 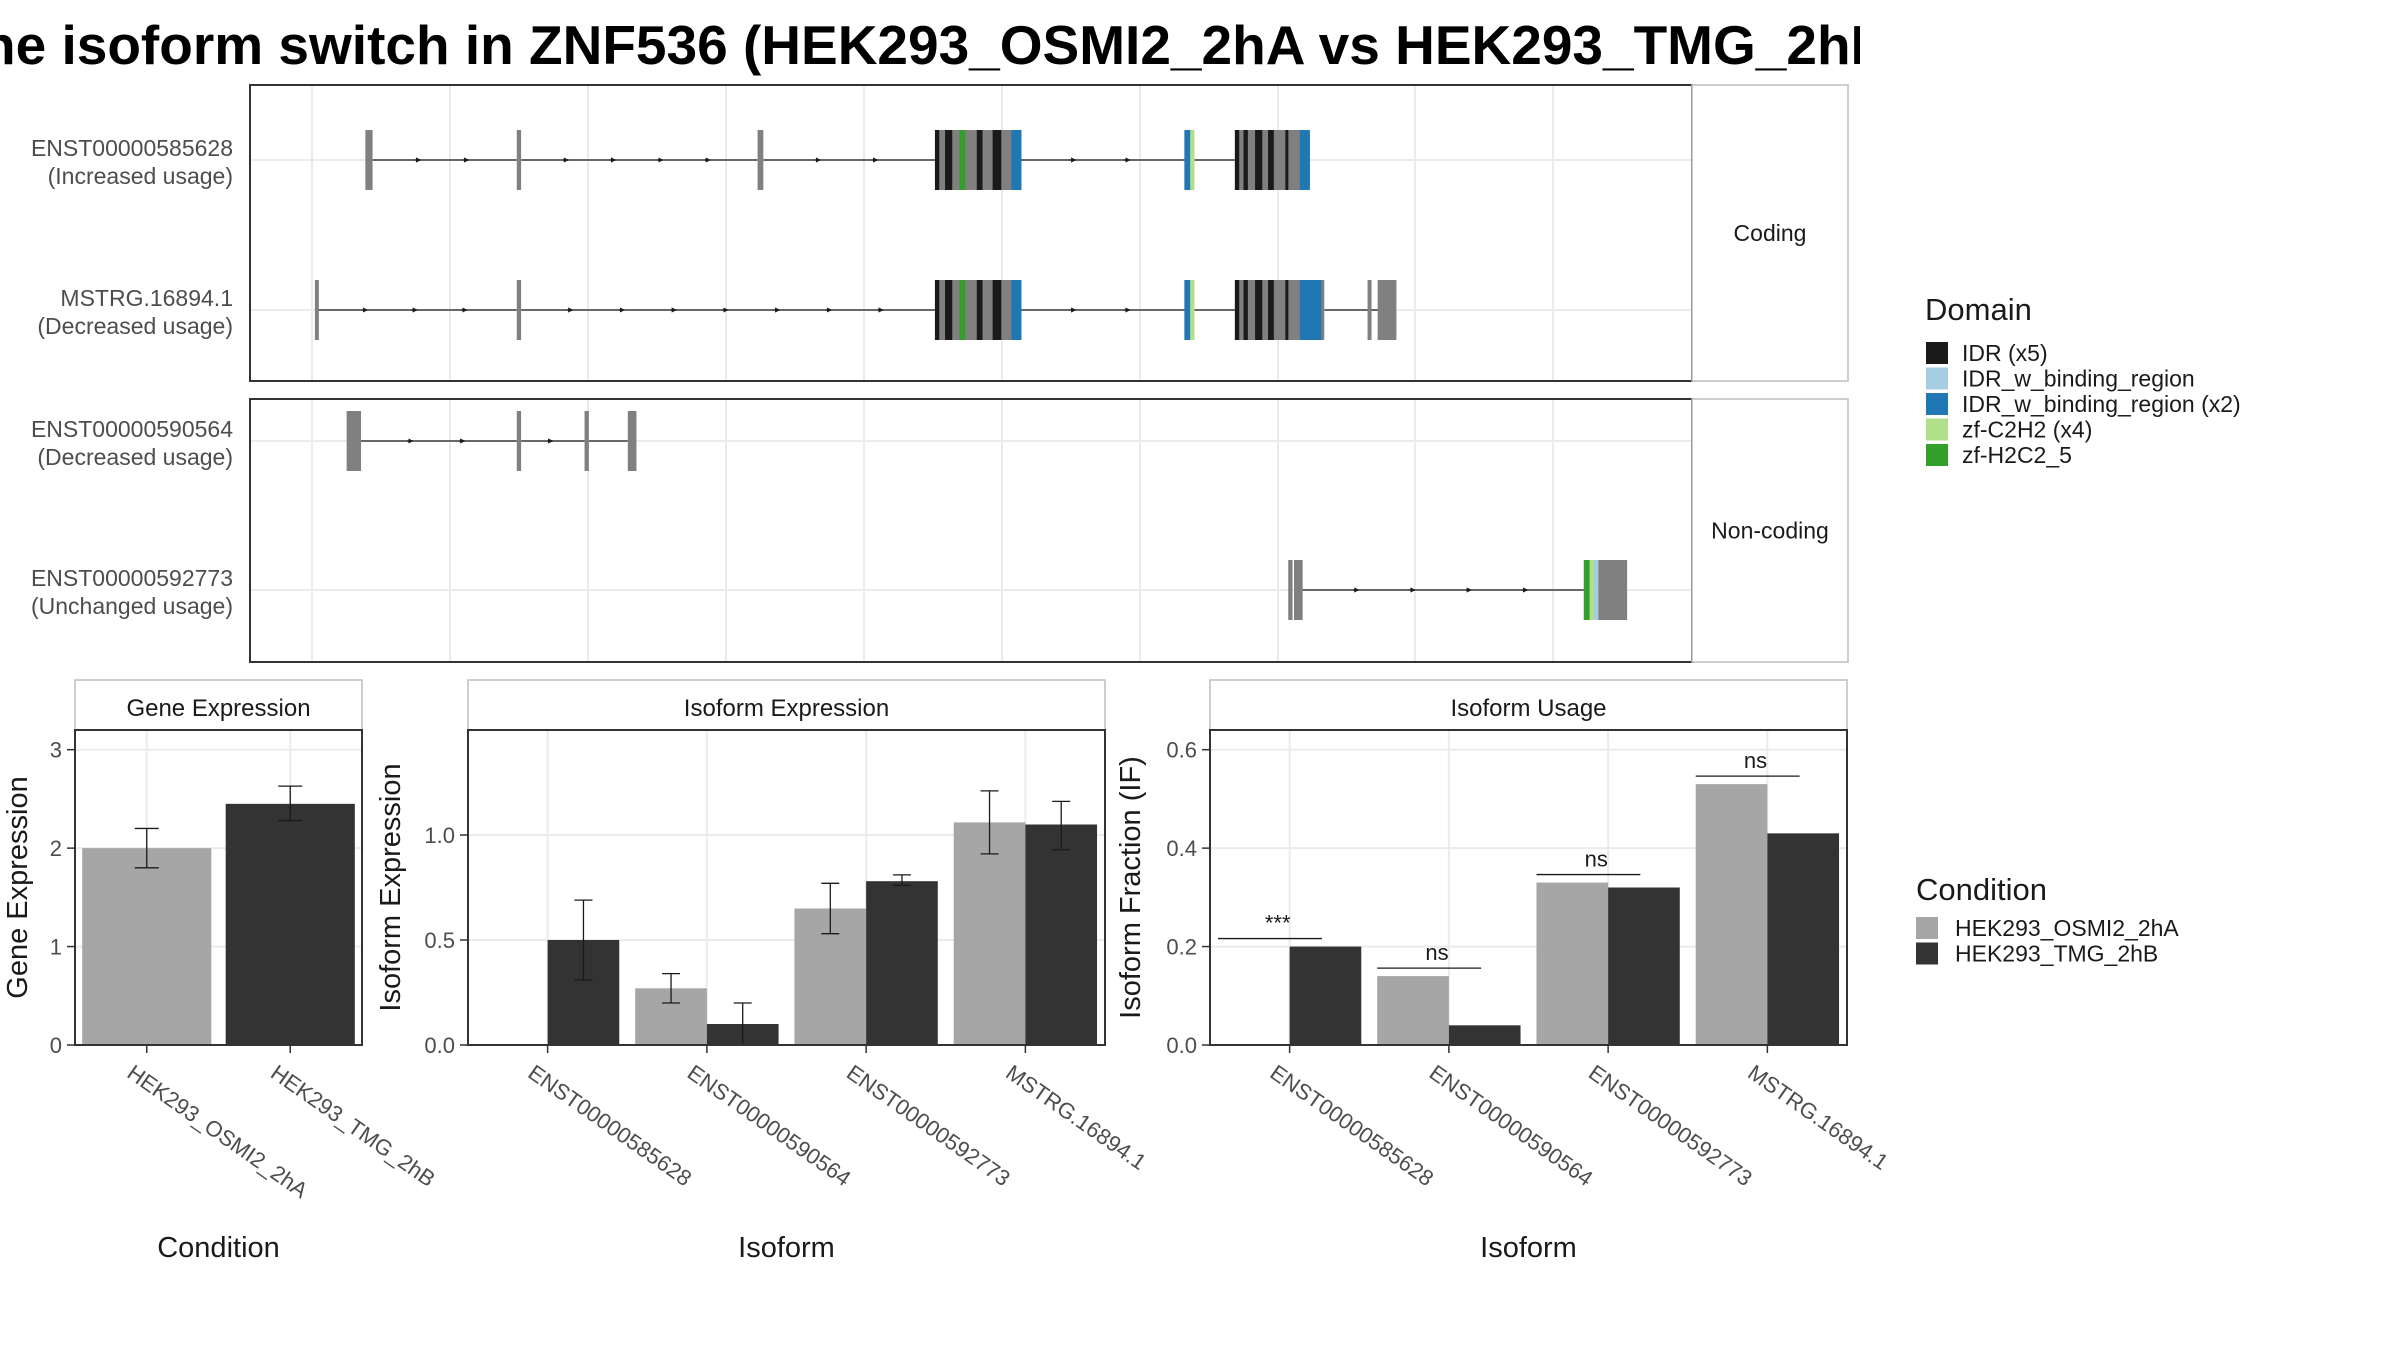 I want to click on domain-idr-w-binding-region, so click(x=1596, y=590).